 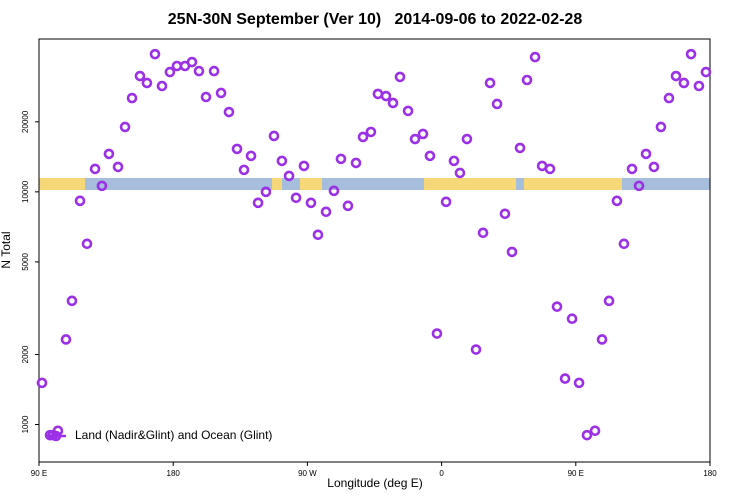 What do you see at coordinates (56, 436) in the screenshot?
I see `legend-marker` at bounding box center [56, 436].